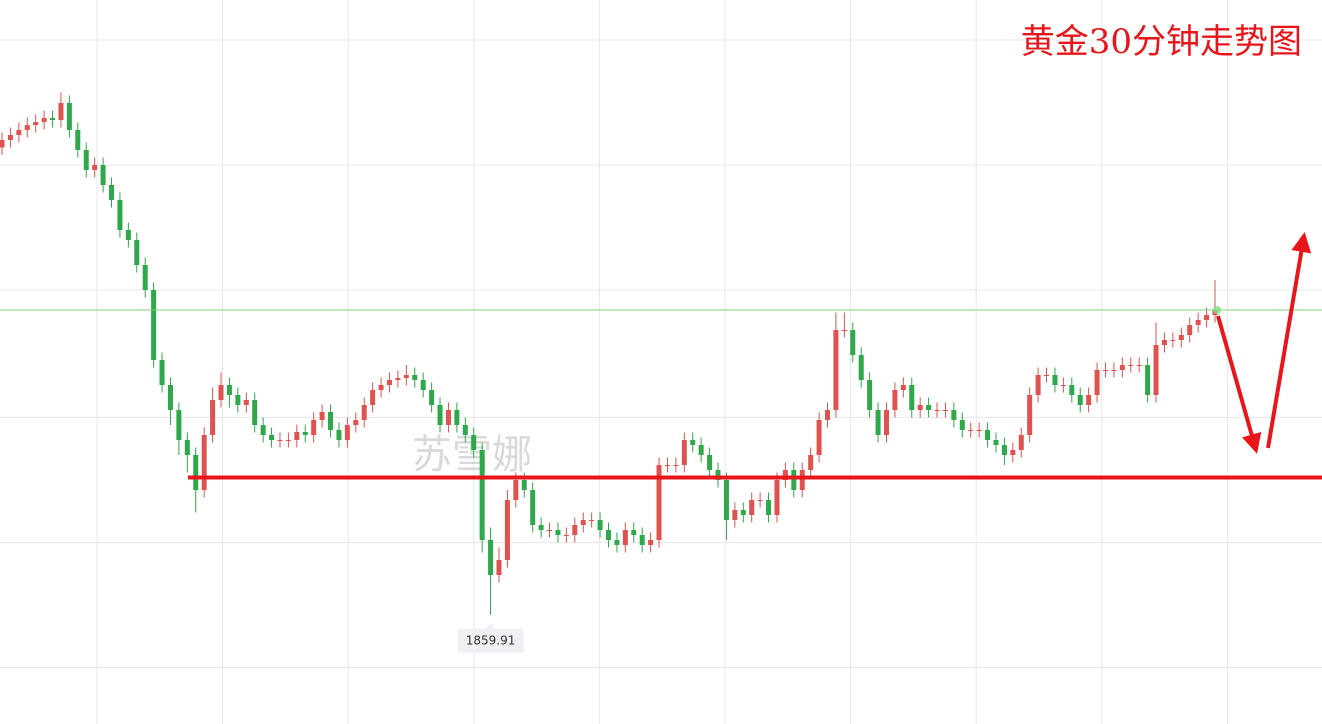 Image resolution: width=1322 pixels, height=724 pixels. What do you see at coordinates (490, 626) in the screenshot?
I see `low-label-pointer` at bounding box center [490, 626].